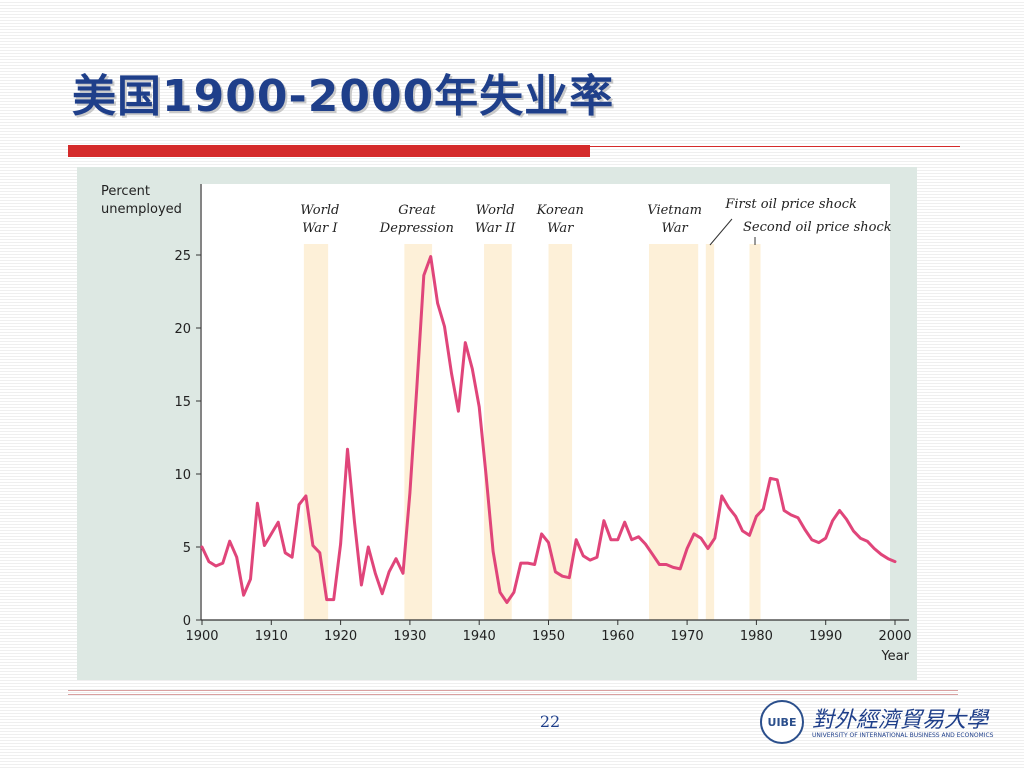 This screenshot has height=768, width=1024. What do you see at coordinates (479, 636) in the screenshot?
I see `x-tick-label-1940: 1940` at bounding box center [479, 636].